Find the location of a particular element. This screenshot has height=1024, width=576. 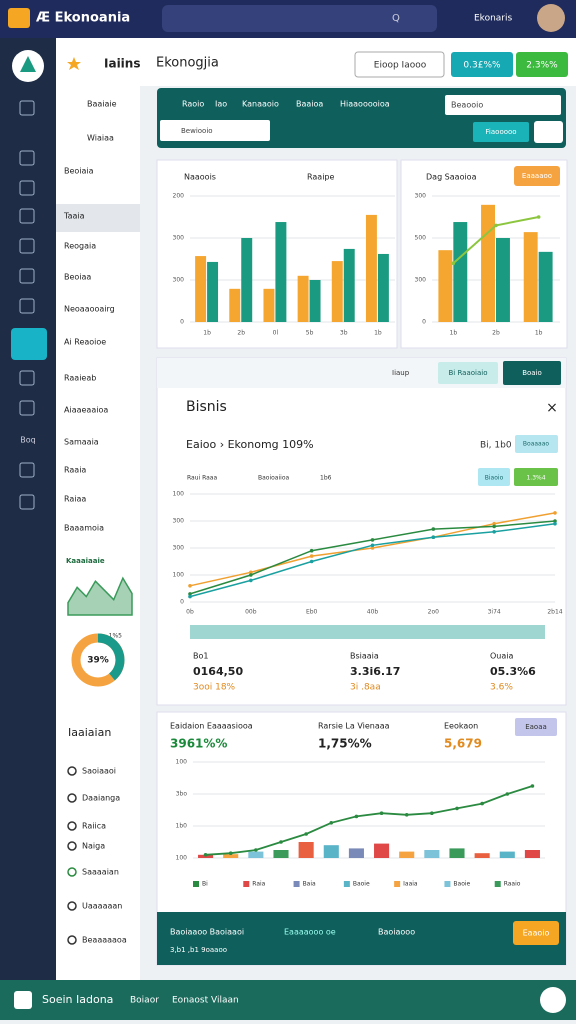

nav-link: Naiga is located at coordinates (93, 846).